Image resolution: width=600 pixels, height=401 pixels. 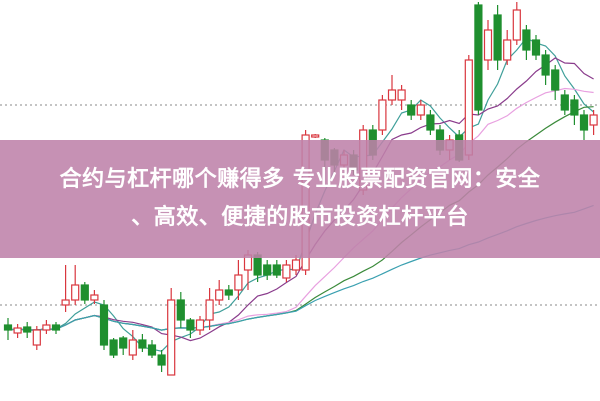 I want to click on banner-title-line-1: 合约与杠杆哪个赚得多 专业股票配资官网：安全, so click(x=300, y=179).